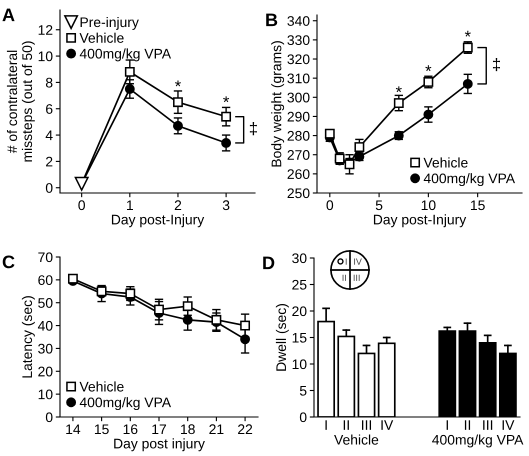  I want to click on y-tick-label: 260, so click(299, 174).